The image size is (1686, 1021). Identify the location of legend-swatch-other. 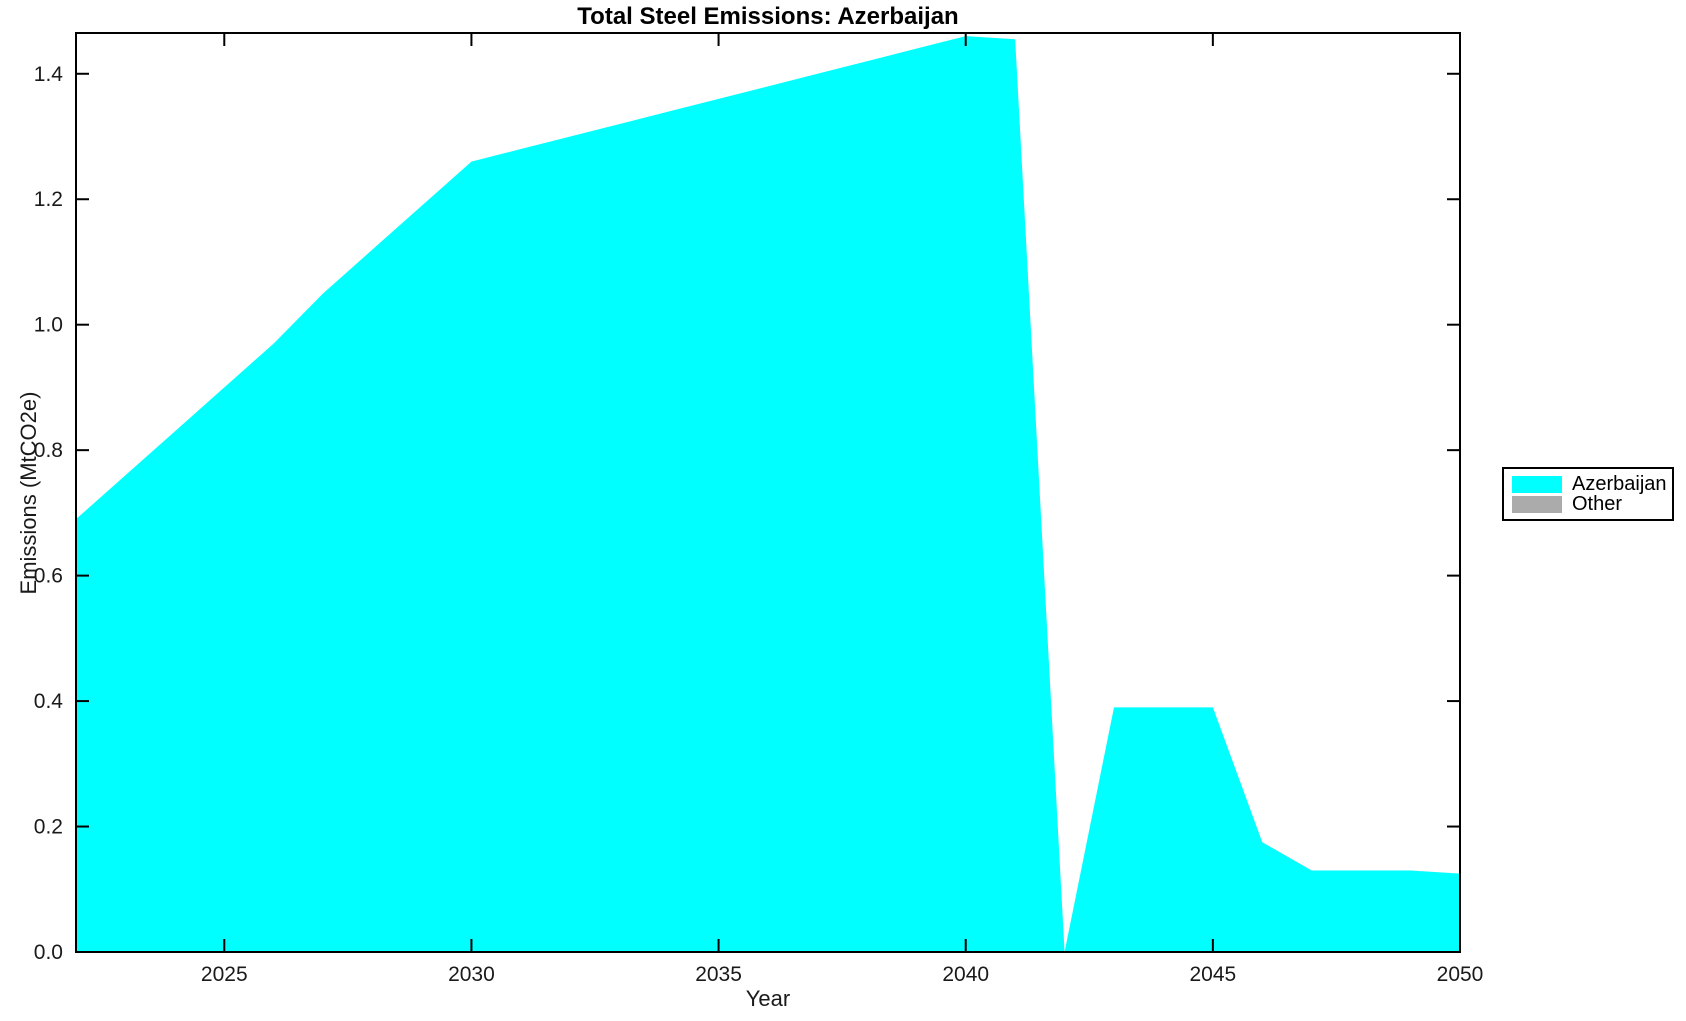
(1537, 504).